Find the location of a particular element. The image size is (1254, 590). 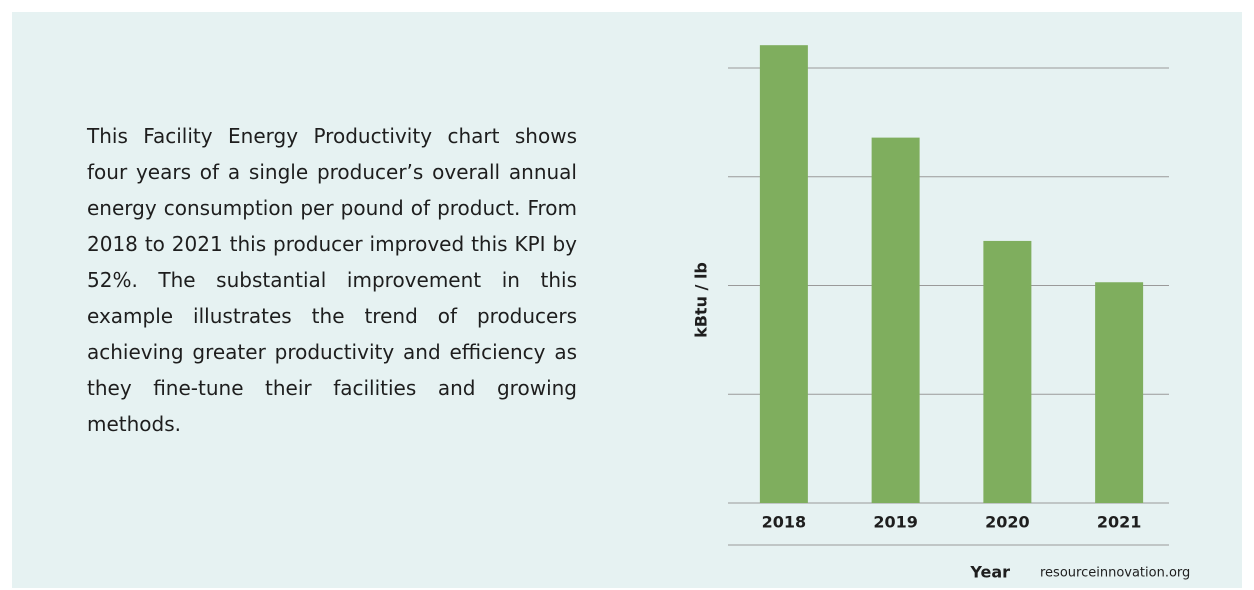

y-axis-label: kBtu / lb is located at coordinates (701, 300).